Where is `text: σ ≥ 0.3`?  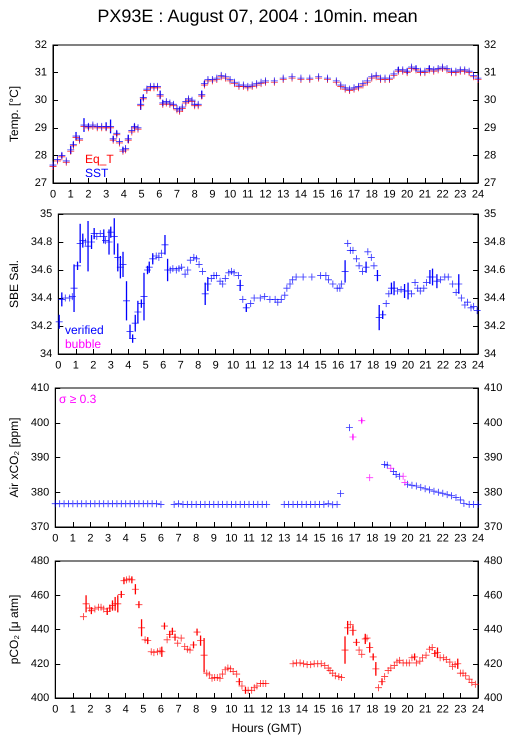 text: σ ≥ 0.3 is located at coordinates (78, 399).